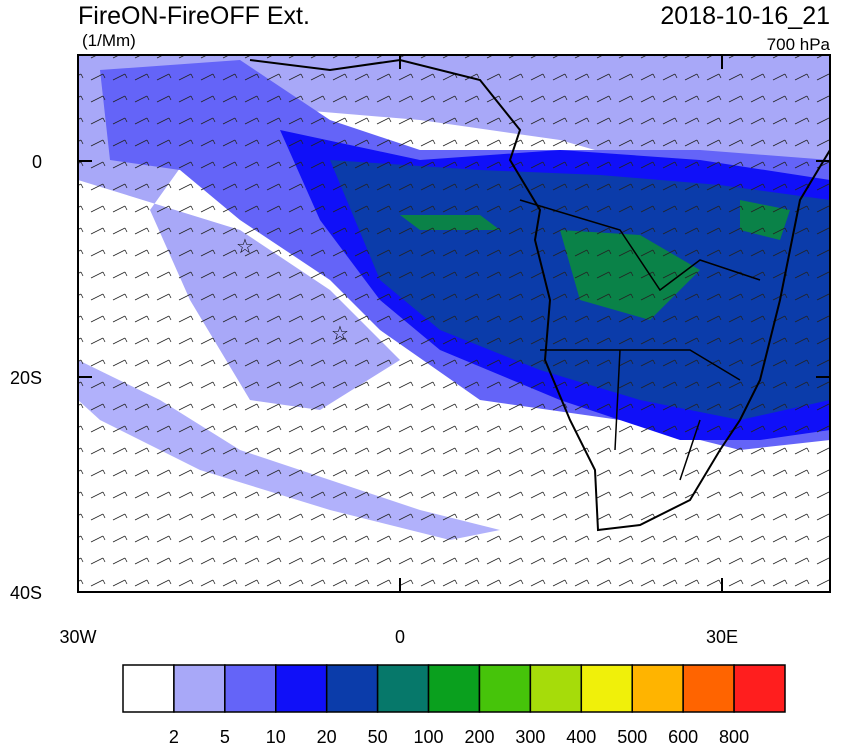 Image resolution: width=850 pixels, height=752 pixels. What do you see at coordinates (37, 162) in the screenshot?
I see `lat-label: 0` at bounding box center [37, 162].